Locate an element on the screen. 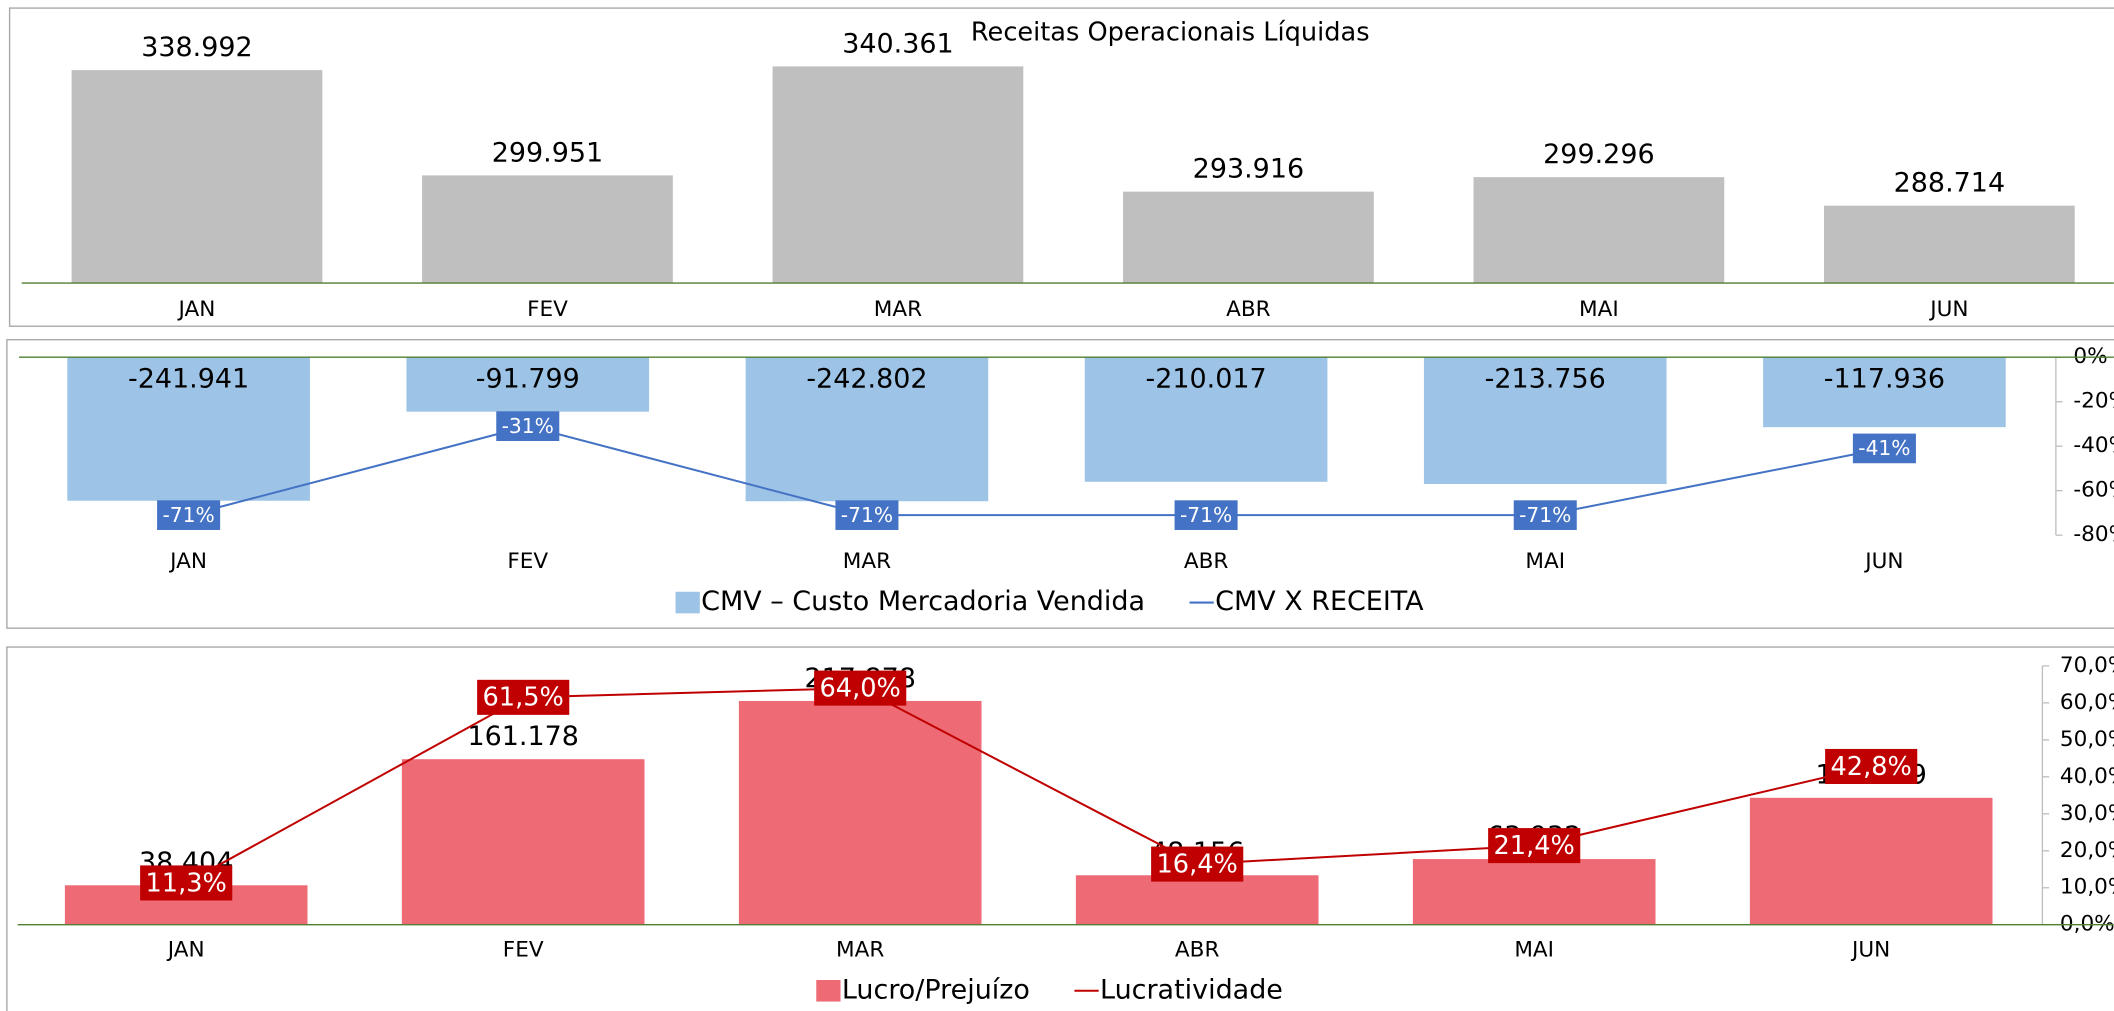 This screenshot has width=2114, height=1011. legend-label: CMV – Custo Mercadoria Vendida is located at coordinates (923, 601).